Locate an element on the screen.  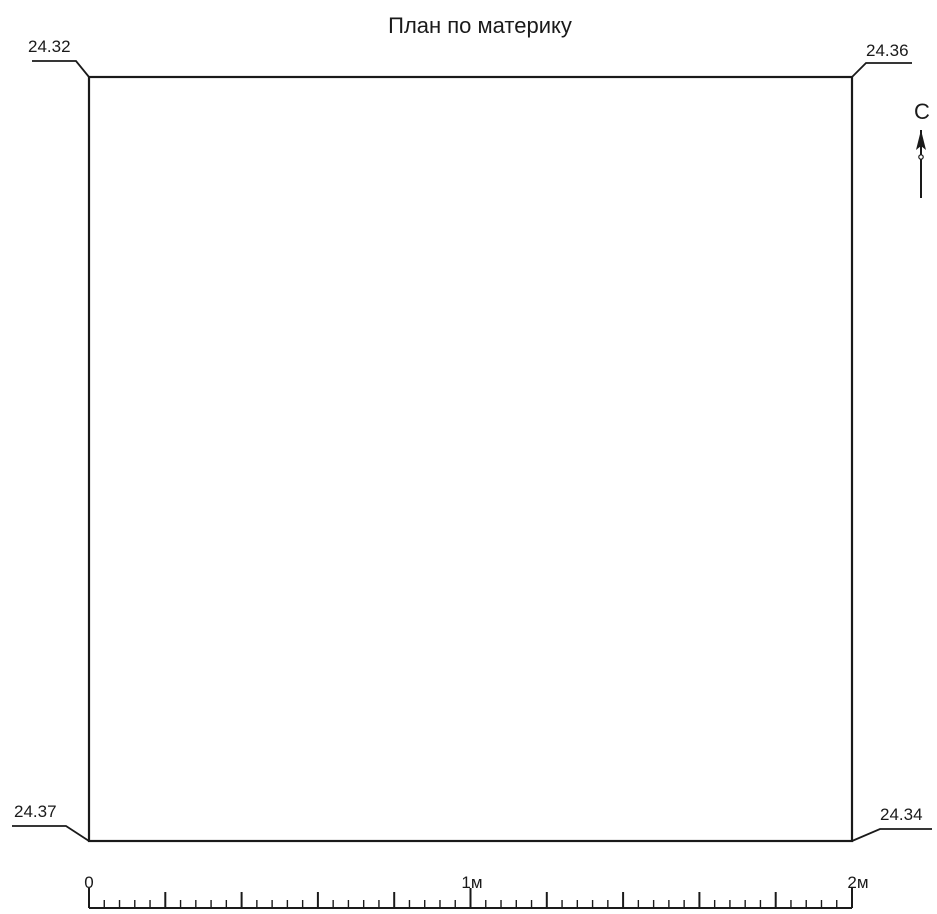
scale-label-2m: 2м is located at coordinates (857, 882).